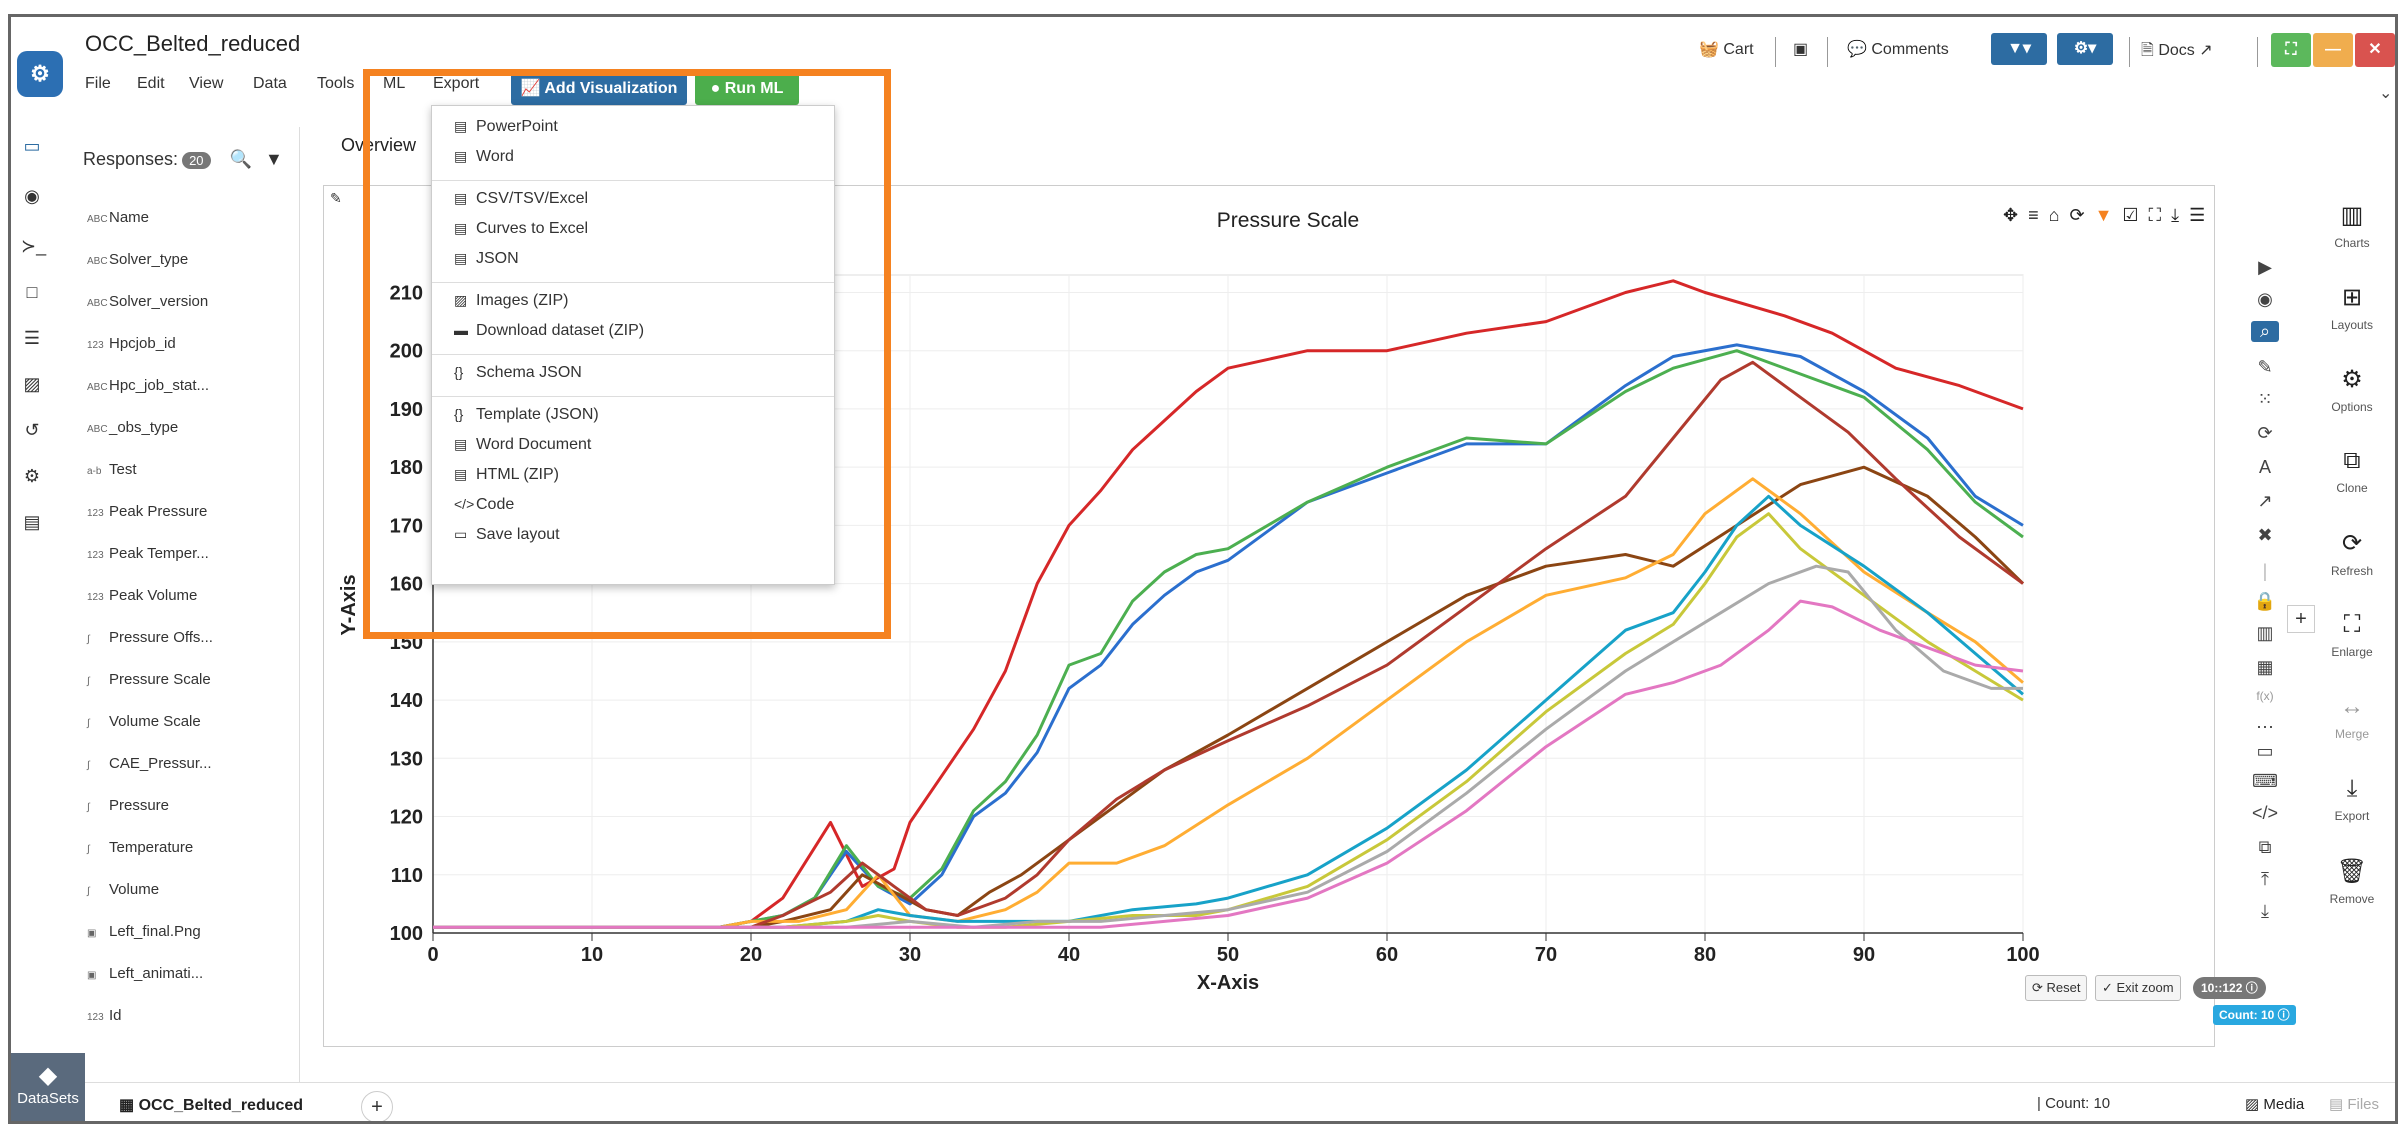 This screenshot has height=1133, width=2407. Describe the element at coordinates (377, 1106) in the screenshot. I see `add-dataset-button: +` at that location.